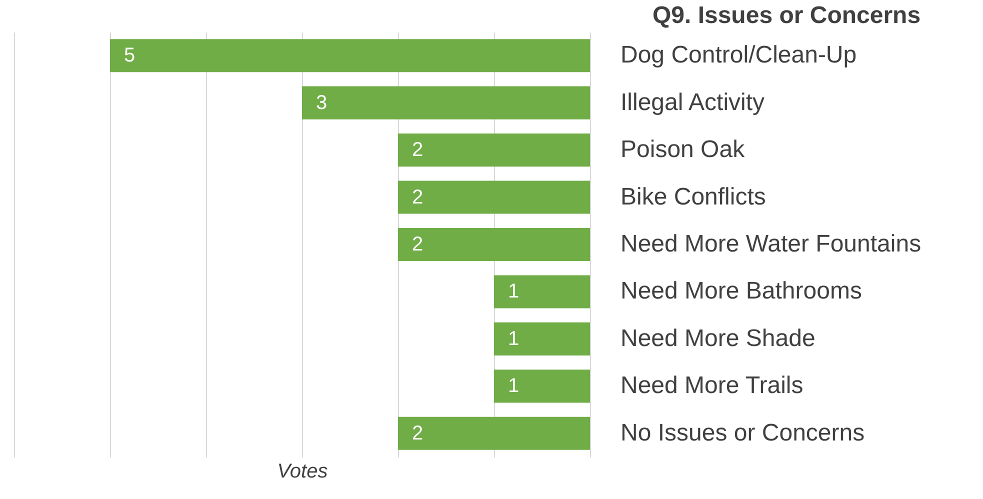 The height and width of the screenshot is (499, 983). What do you see at coordinates (742, 432) in the screenshot?
I see `y-tick-label: No Issues or Concerns` at bounding box center [742, 432].